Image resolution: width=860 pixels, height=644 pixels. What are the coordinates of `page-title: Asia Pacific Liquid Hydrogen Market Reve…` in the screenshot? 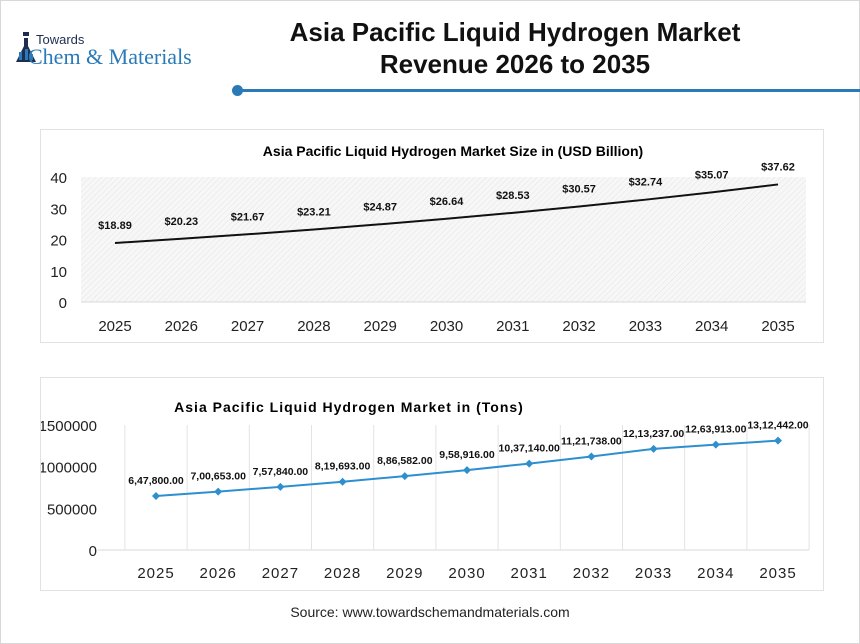 It's located at (515, 48).